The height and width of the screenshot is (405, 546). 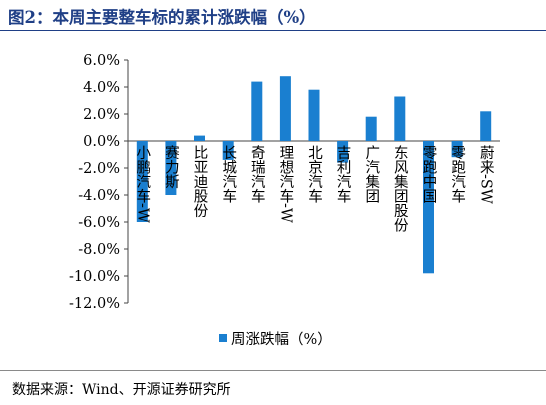 I want to click on title-divider, so click(x=273, y=30).